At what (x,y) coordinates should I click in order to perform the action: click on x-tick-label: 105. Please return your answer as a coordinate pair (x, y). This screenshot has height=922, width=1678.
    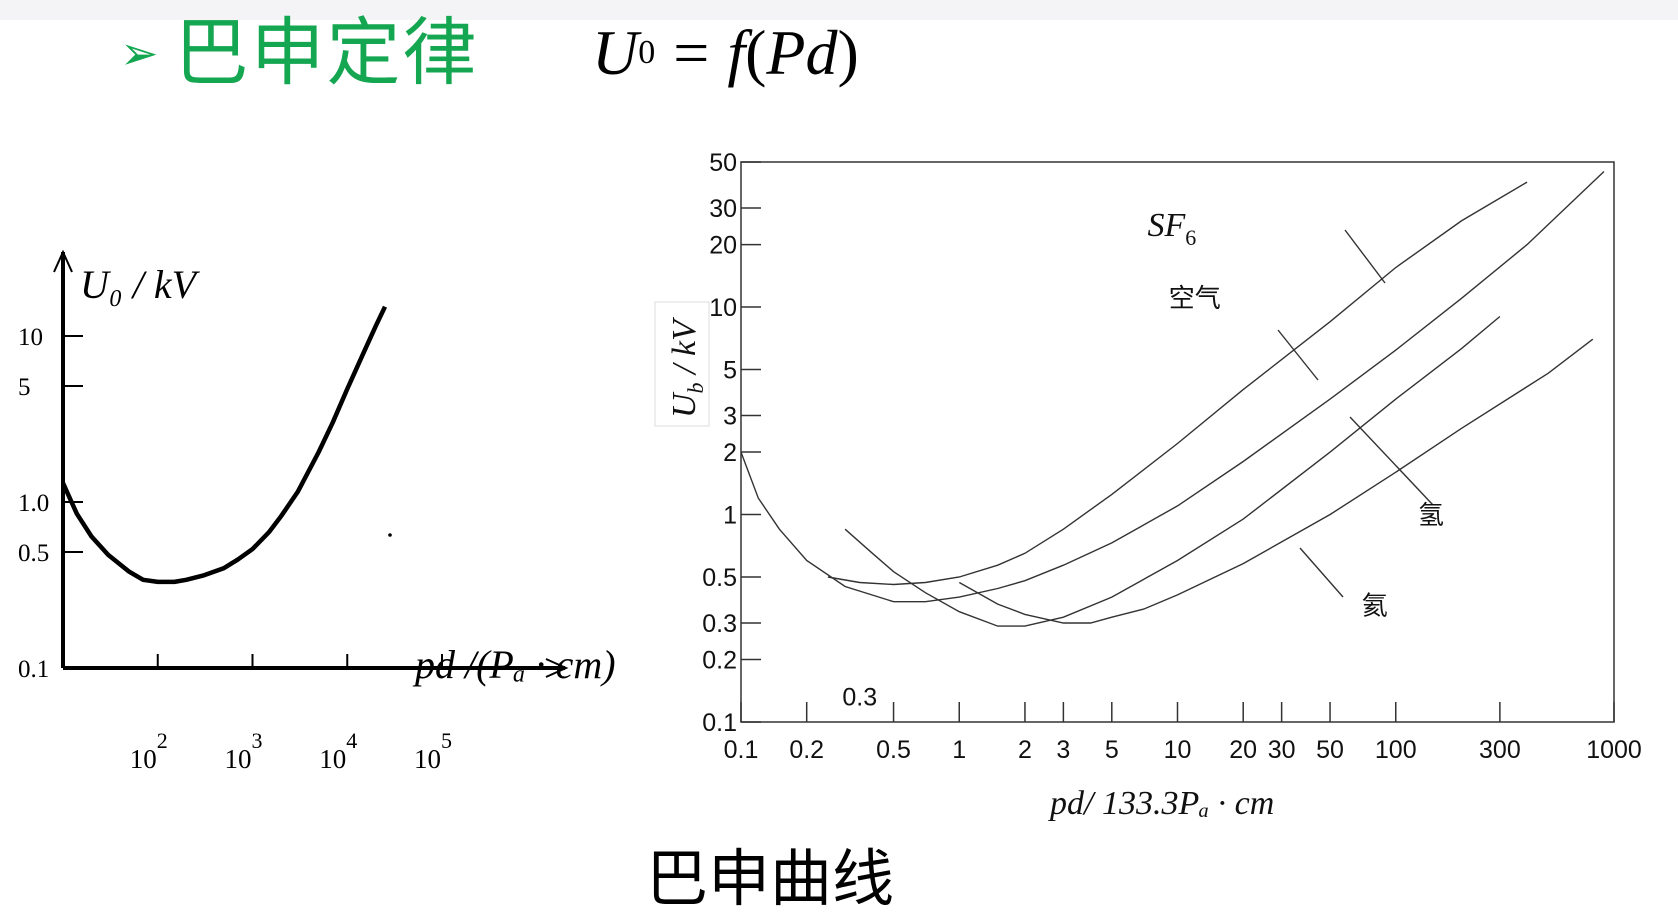
    Looking at the image, I should click on (433, 751).